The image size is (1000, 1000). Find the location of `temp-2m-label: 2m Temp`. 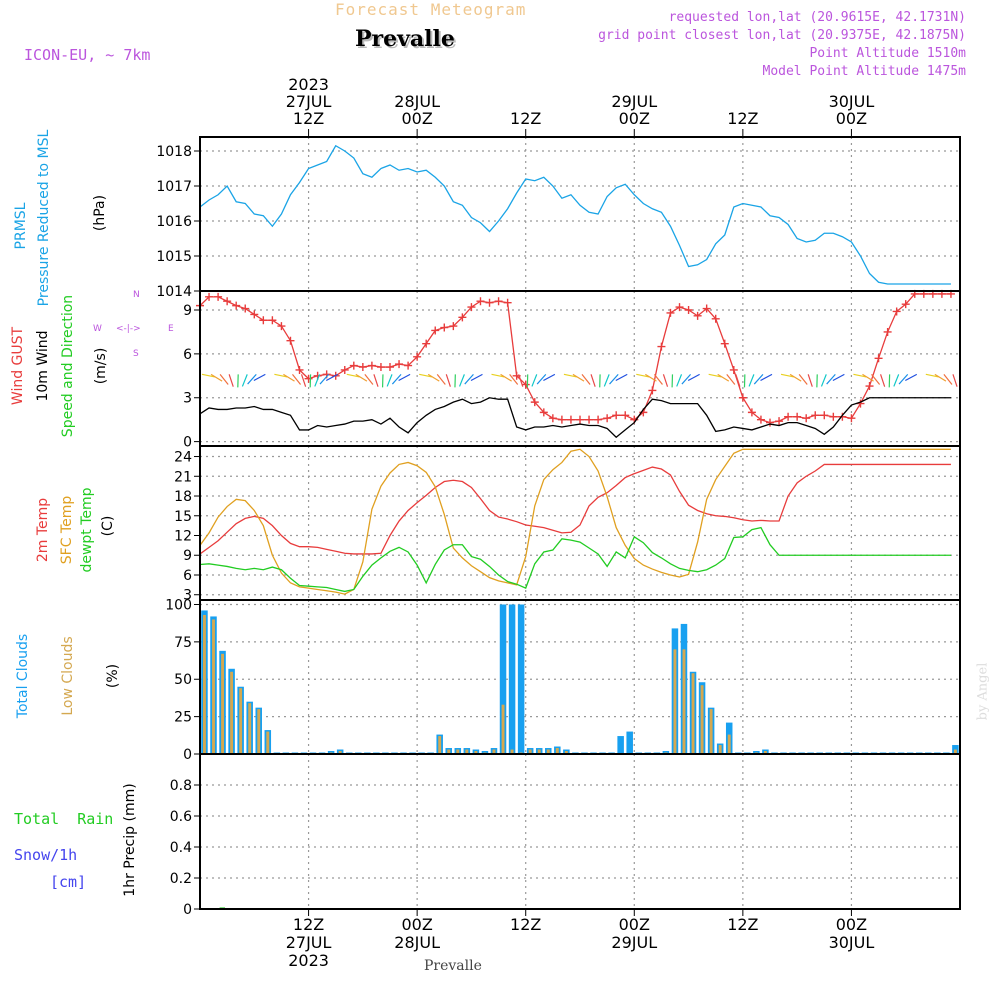

temp-2m-label: 2m Temp is located at coordinates (43, 530).